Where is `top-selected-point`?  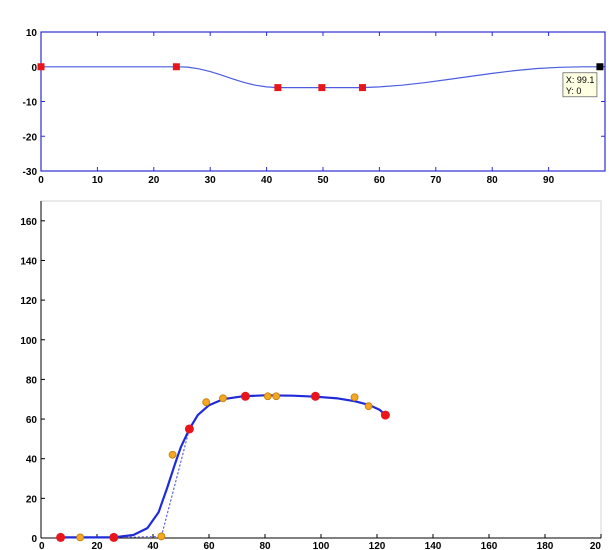 top-selected-point is located at coordinates (600, 67).